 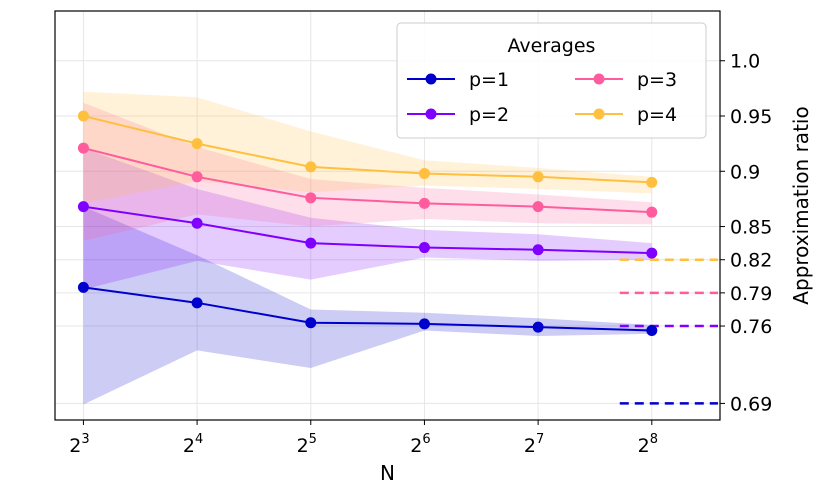 What do you see at coordinates (751, 117) in the screenshot?
I see `y-tick-label: 0.95` at bounding box center [751, 117].